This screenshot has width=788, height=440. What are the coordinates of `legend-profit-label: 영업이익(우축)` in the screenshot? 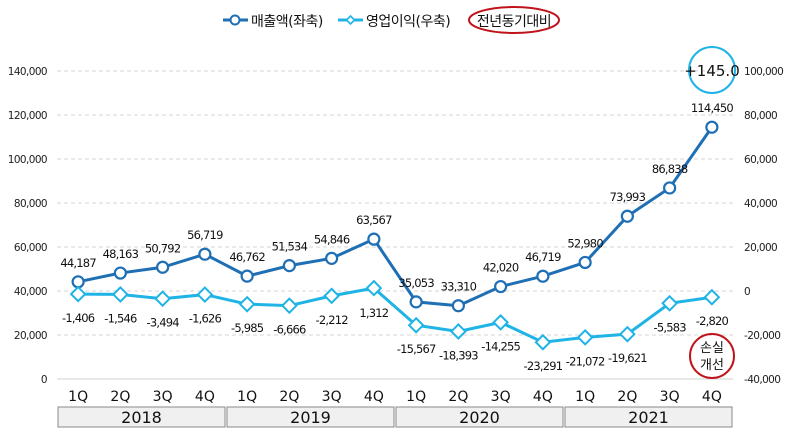 It's located at (408, 22).